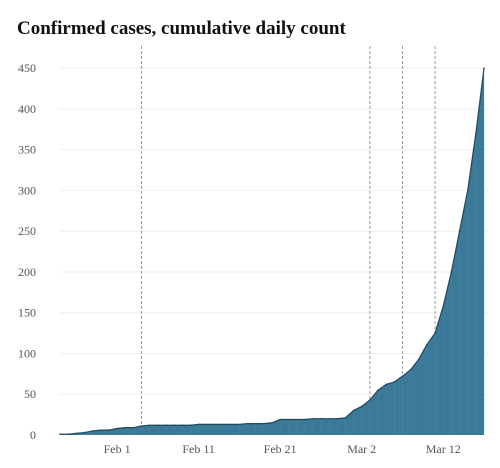 The image size is (500, 468). I want to click on y-tick-label: 150, so click(27, 313).